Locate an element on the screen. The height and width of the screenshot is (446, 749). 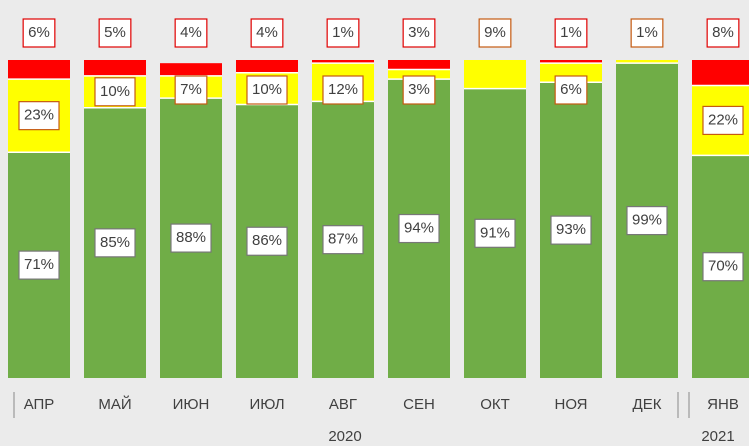
value-label: 91% is located at coordinates (495, 232).